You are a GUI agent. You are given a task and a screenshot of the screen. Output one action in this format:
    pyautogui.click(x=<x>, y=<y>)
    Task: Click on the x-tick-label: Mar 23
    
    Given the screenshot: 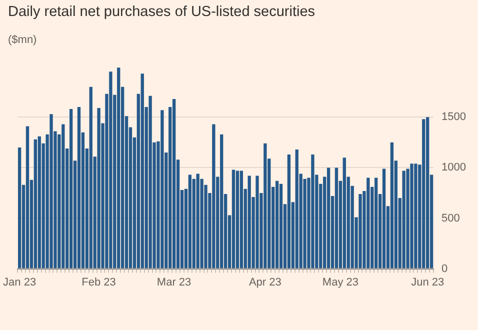 What is the action you would take?
    pyautogui.click(x=174, y=282)
    